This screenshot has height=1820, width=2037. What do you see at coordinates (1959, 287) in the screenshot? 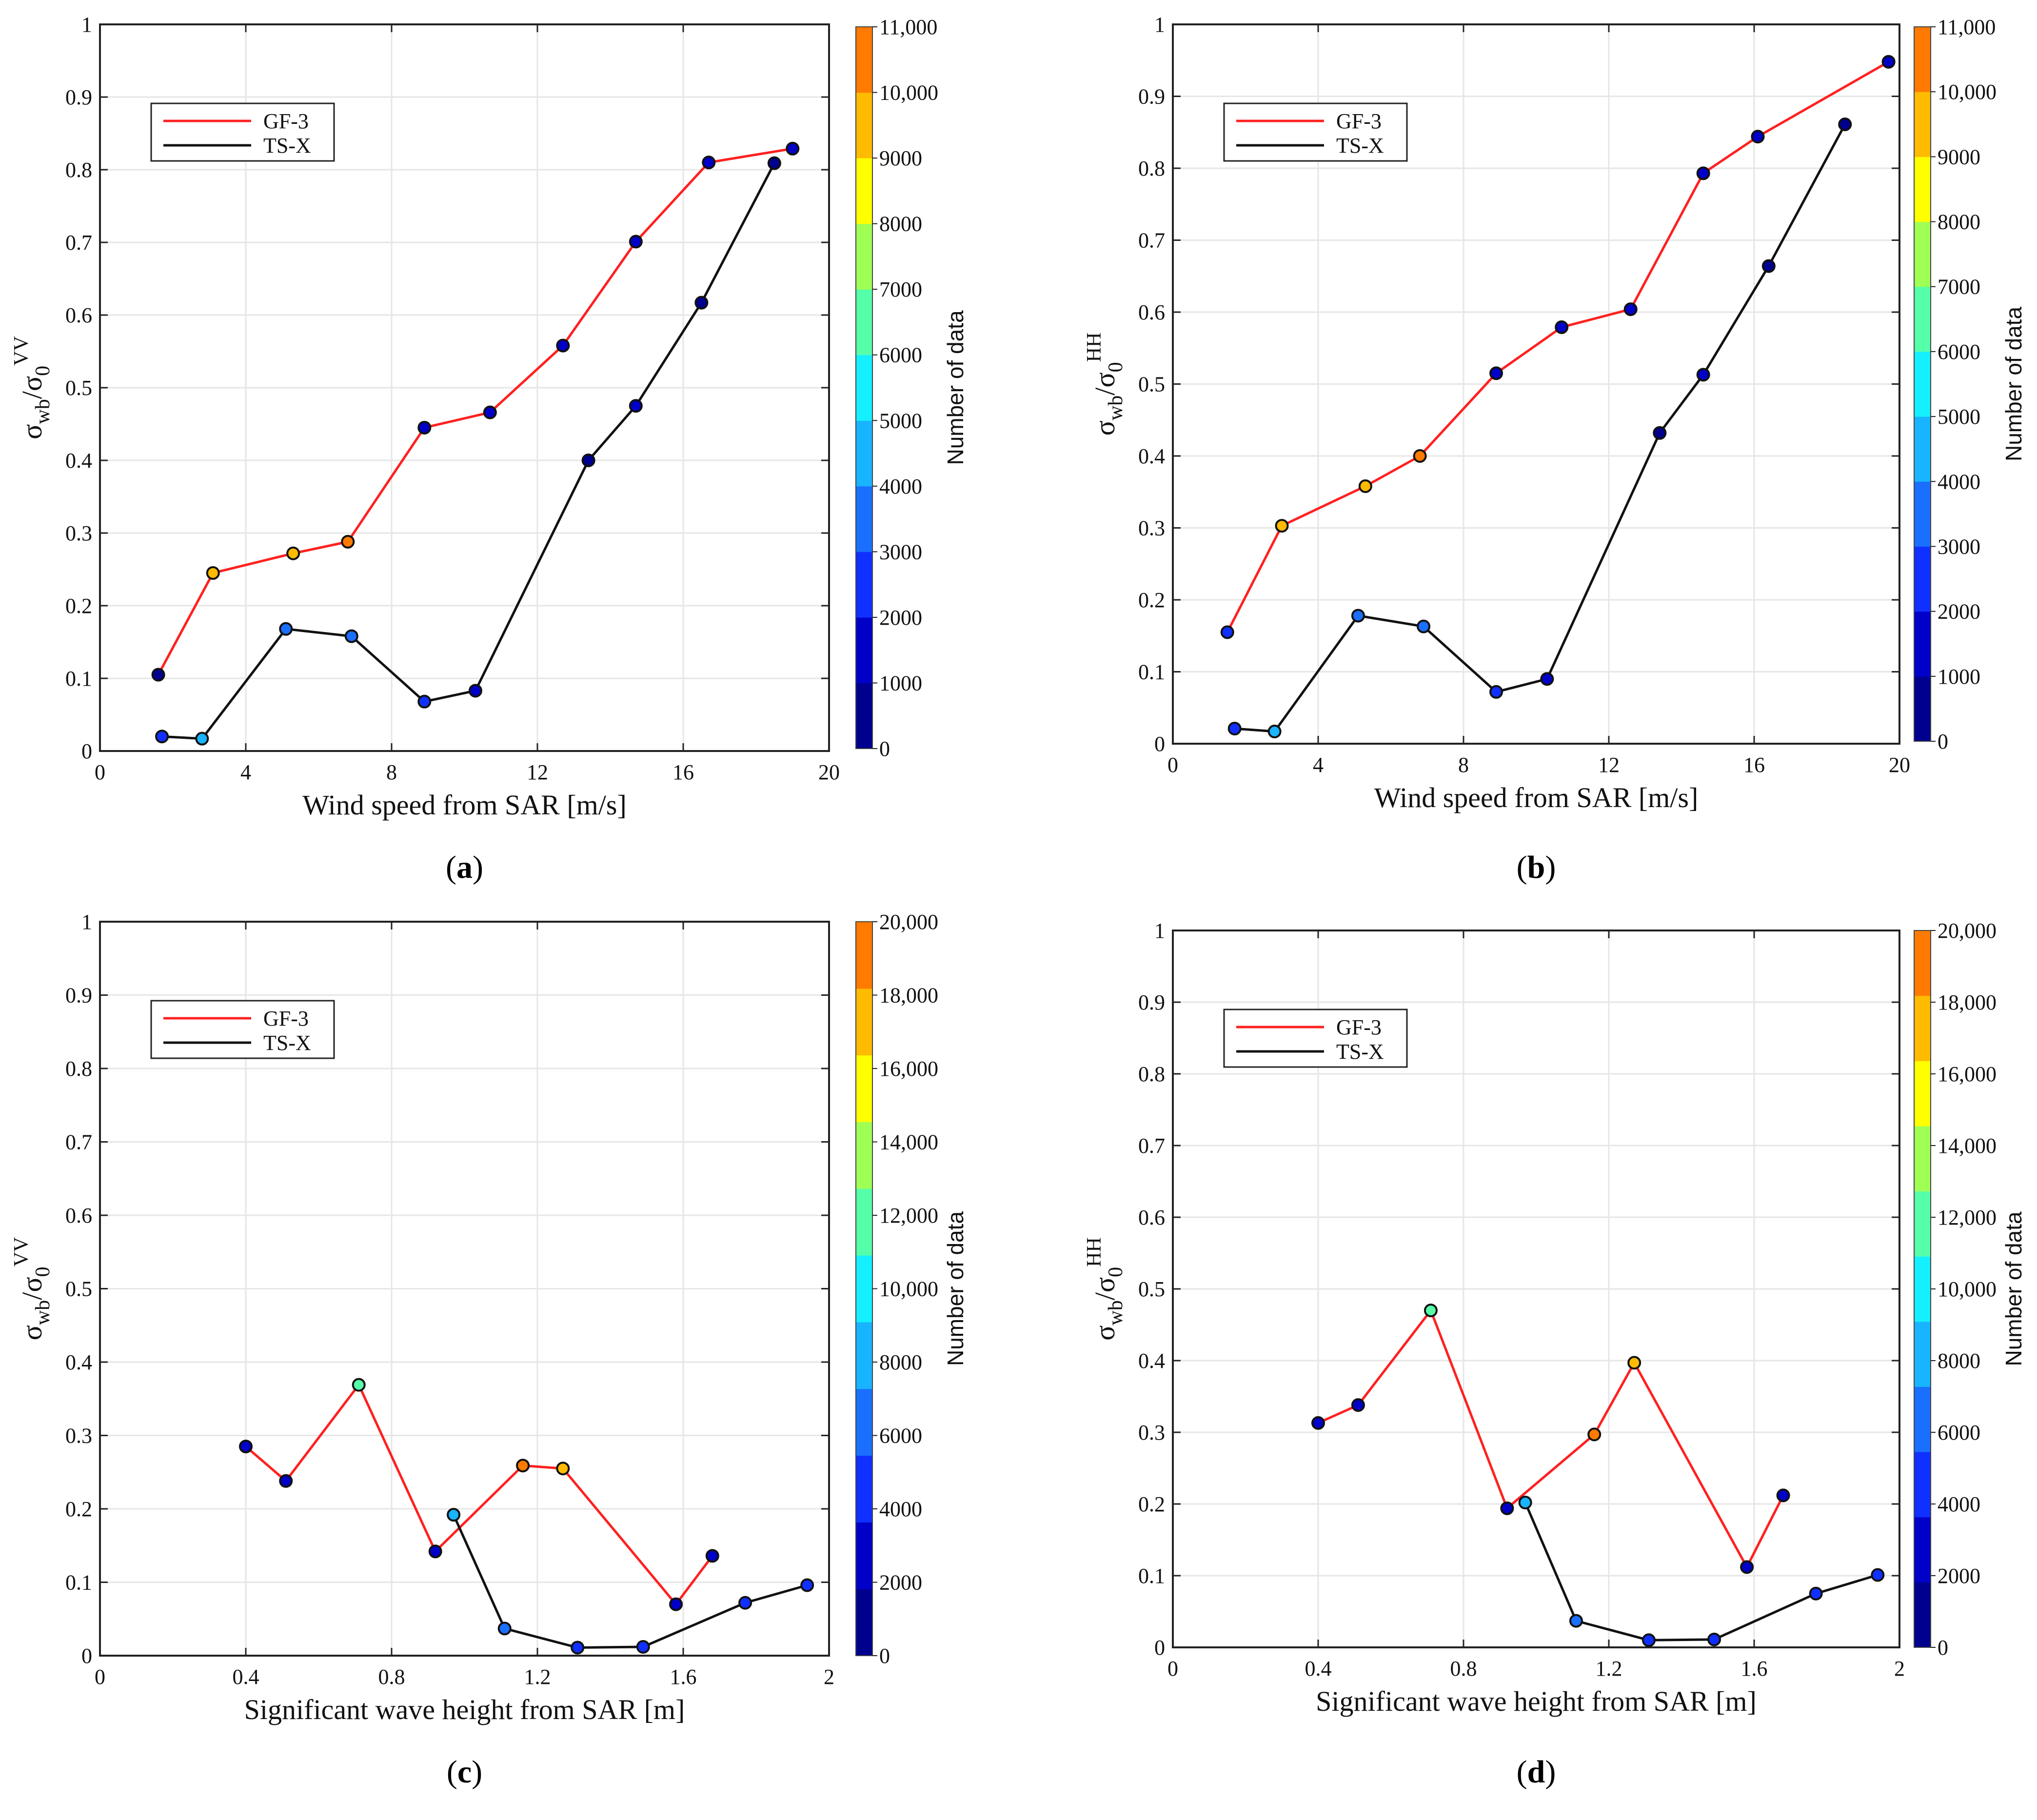
I see `colorbar-tick-label: 7000` at bounding box center [1959, 287].